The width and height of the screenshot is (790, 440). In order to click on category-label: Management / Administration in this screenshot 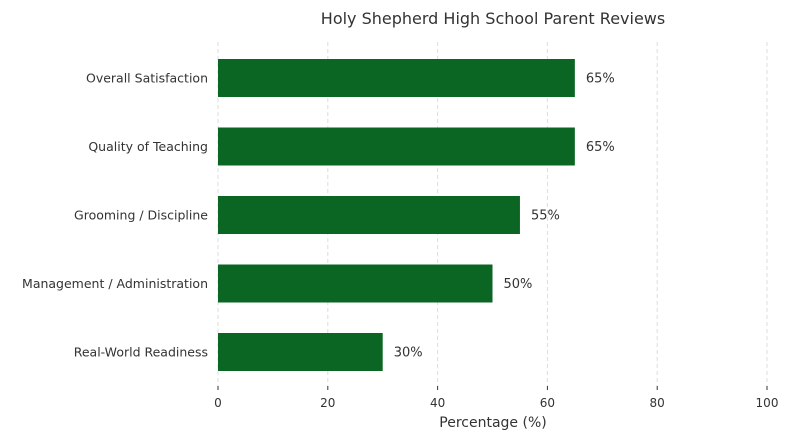, I will do `click(115, 283)`.